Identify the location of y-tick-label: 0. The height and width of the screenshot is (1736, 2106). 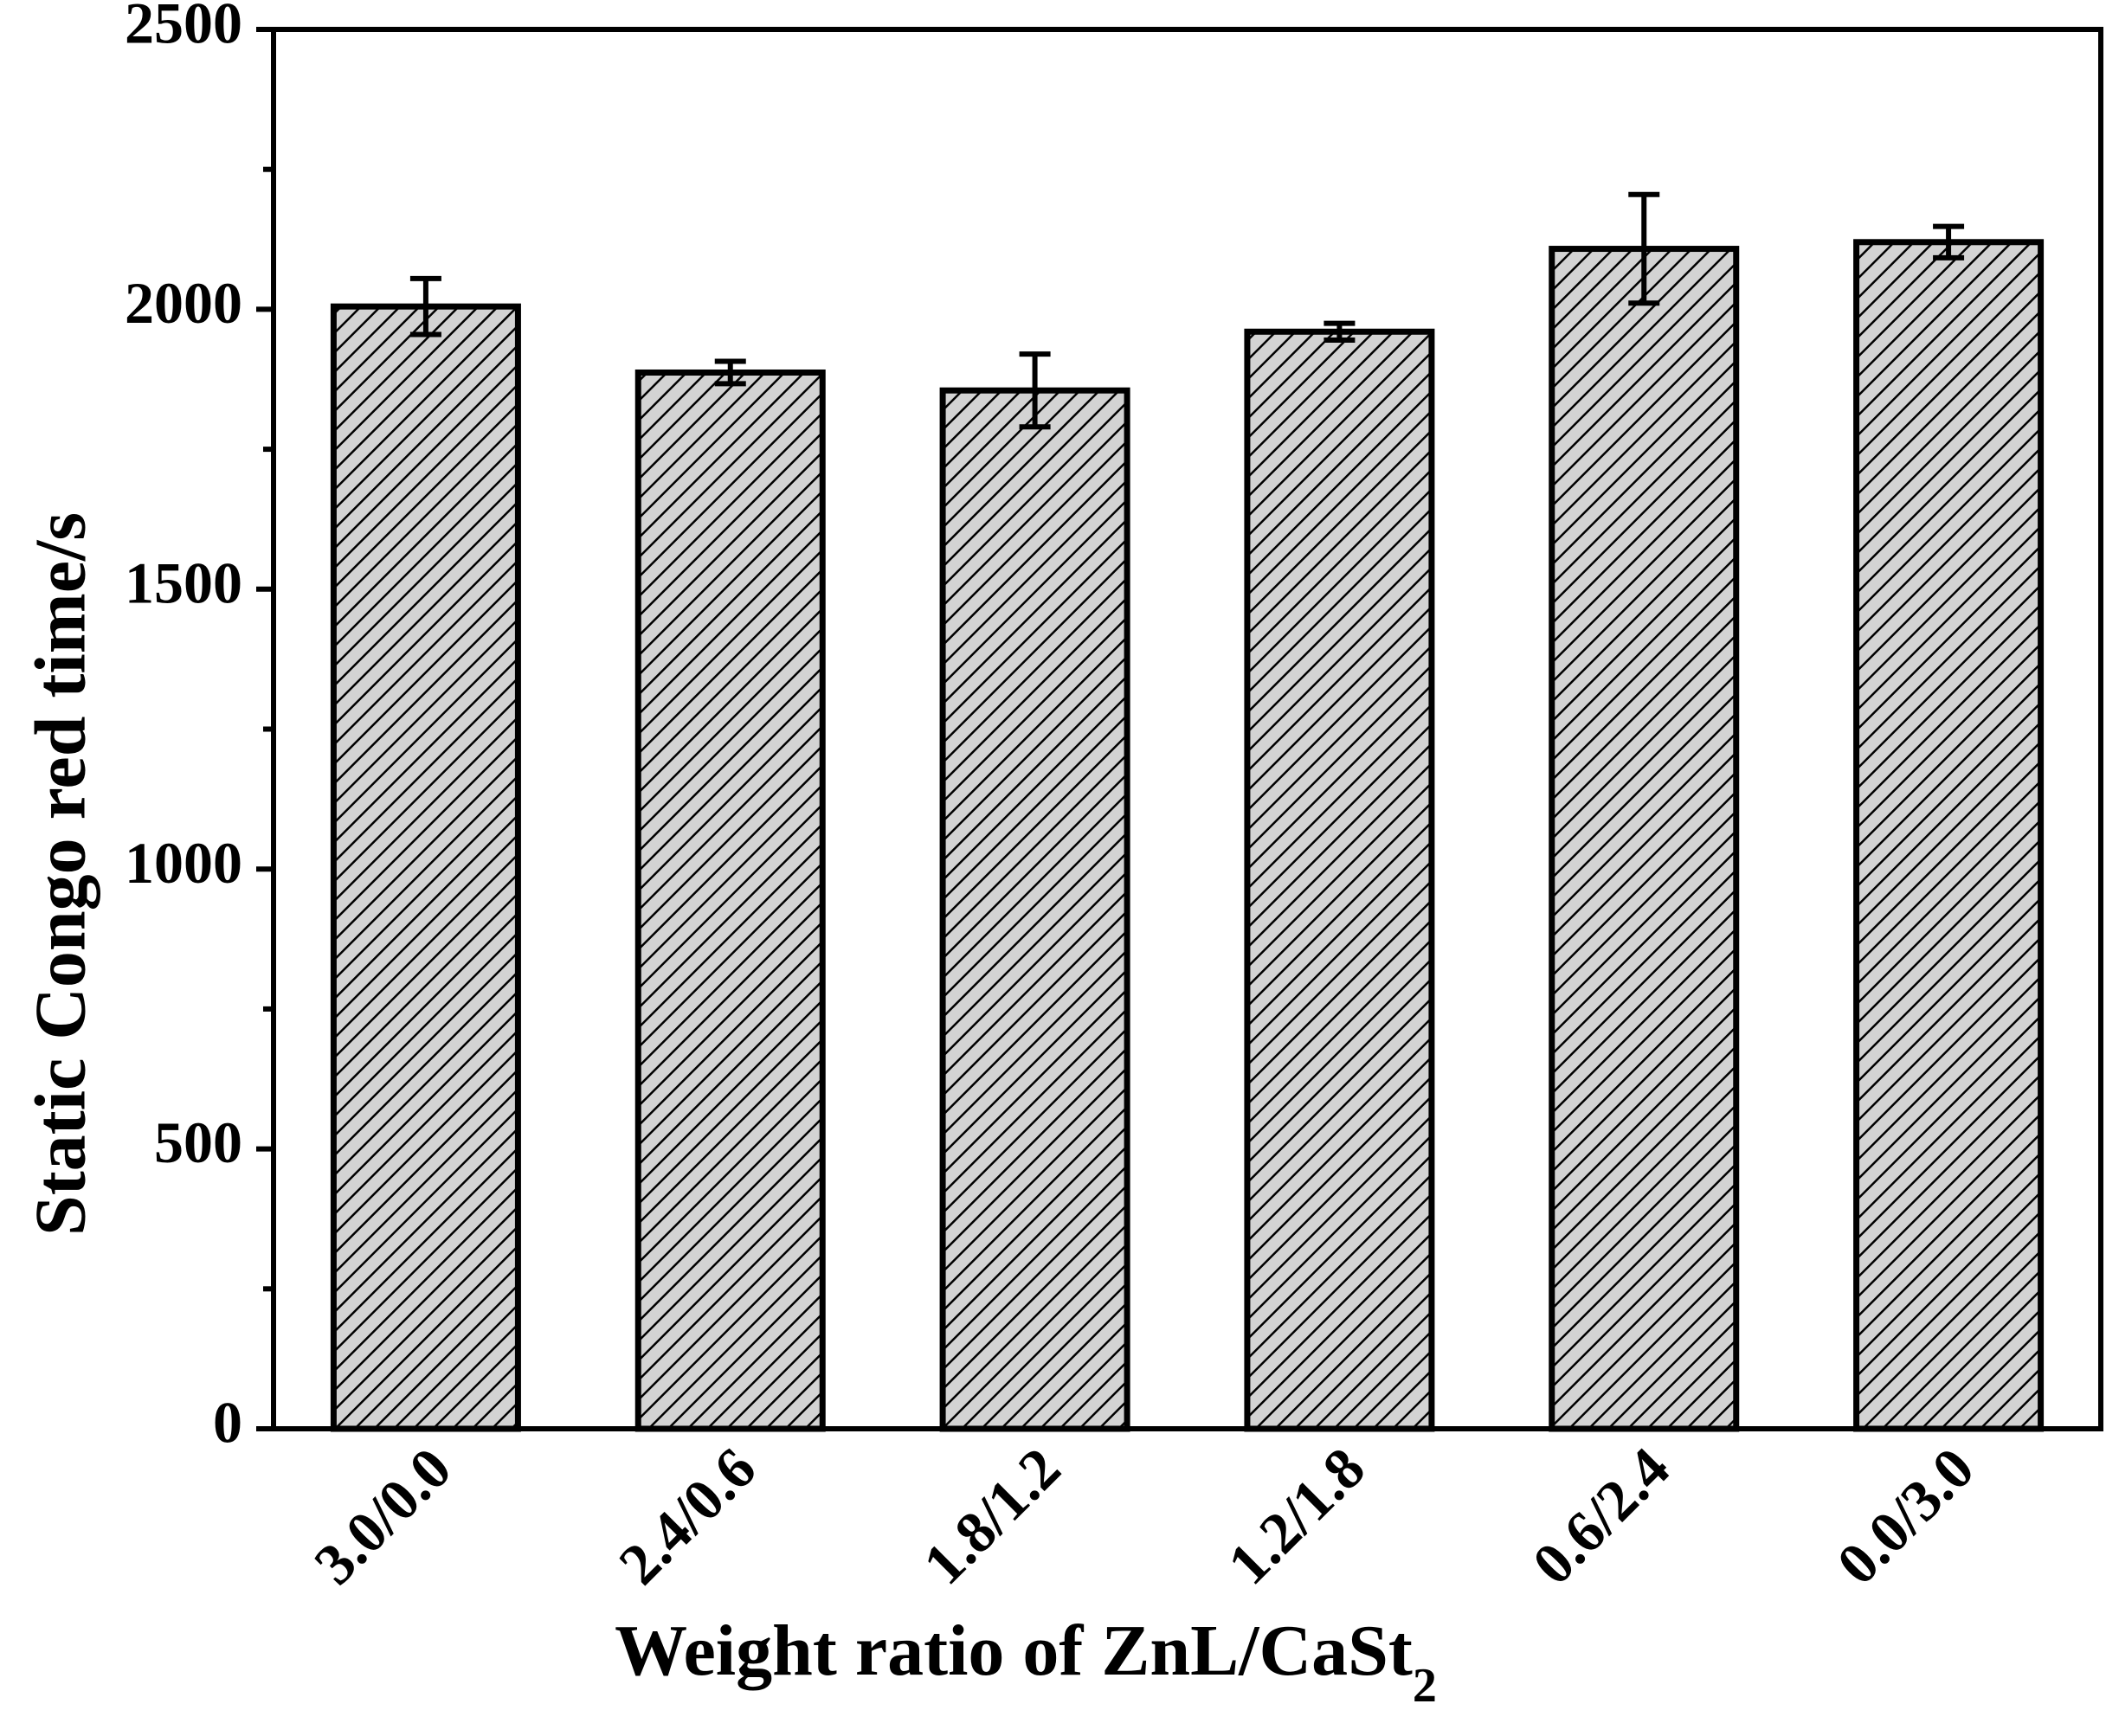
(227, 1423).